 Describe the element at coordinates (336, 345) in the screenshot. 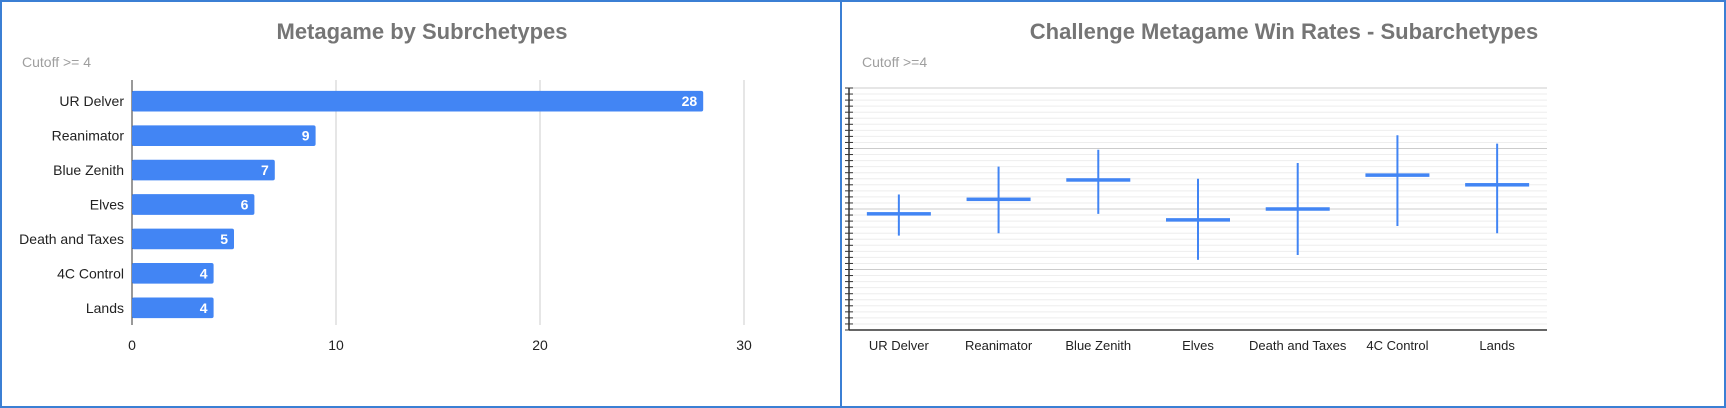

I see `x-tick-label: 10` at that location.